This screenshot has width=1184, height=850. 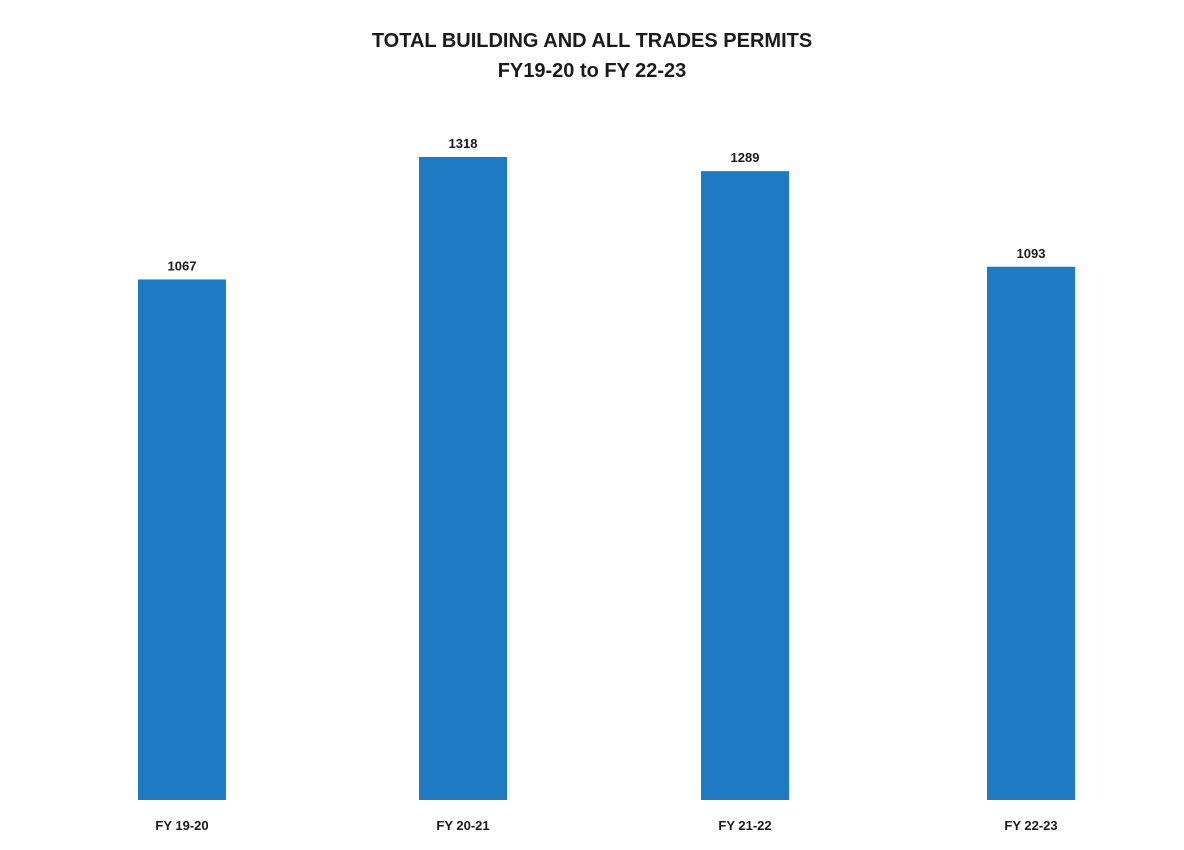 What do you see at coordinates (462, 825) in the screenshot?
I see `x-tick-label-2: FY 20-21` at bounding box center [462, 825].